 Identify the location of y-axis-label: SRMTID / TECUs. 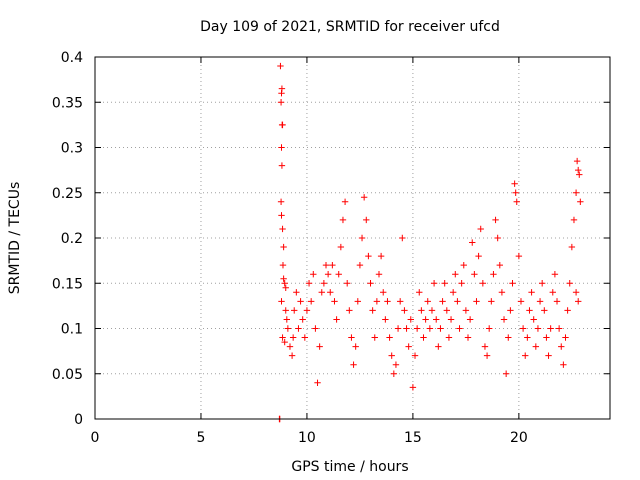
(15, 238).